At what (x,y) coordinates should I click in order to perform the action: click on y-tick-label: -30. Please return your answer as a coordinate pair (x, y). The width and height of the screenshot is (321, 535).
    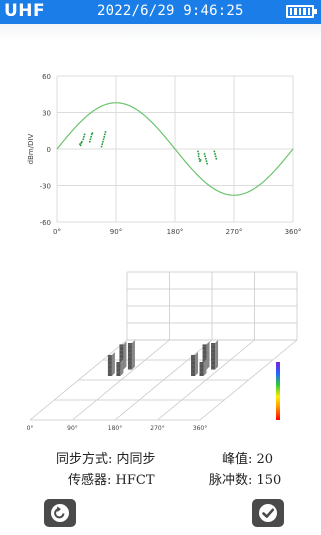
    Looking at the image, I should click on (45, 187).